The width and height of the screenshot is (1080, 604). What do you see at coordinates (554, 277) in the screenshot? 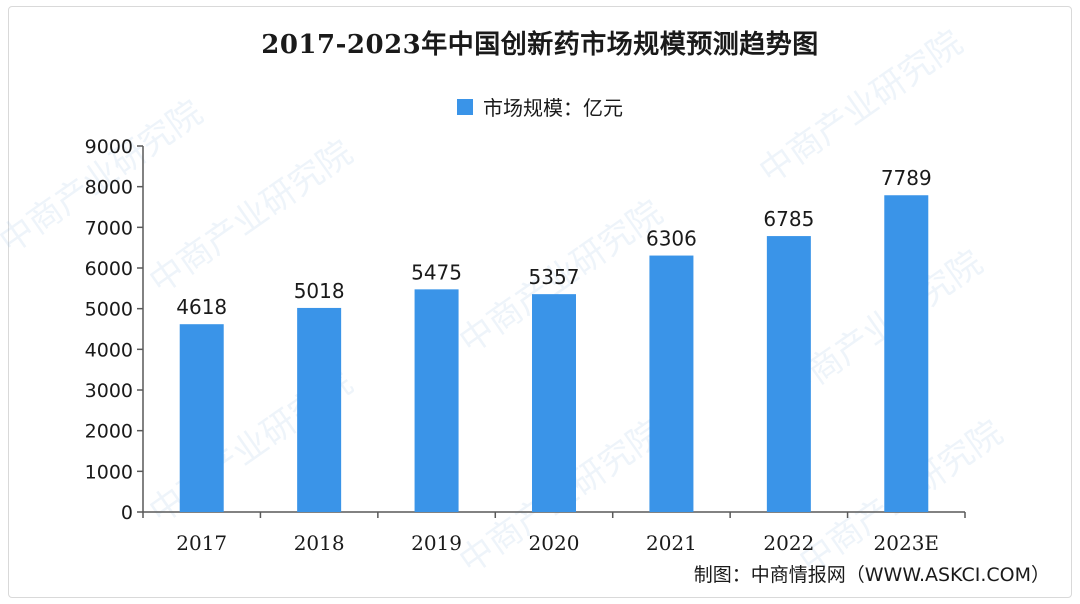
I see `data-label-2020: 5357` at bounding box center [554, 277].